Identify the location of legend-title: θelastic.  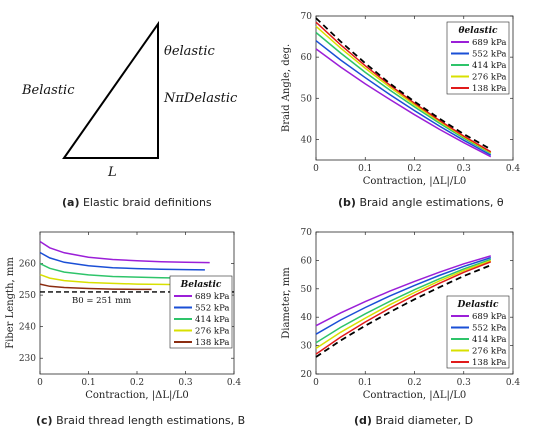
(478, 31).